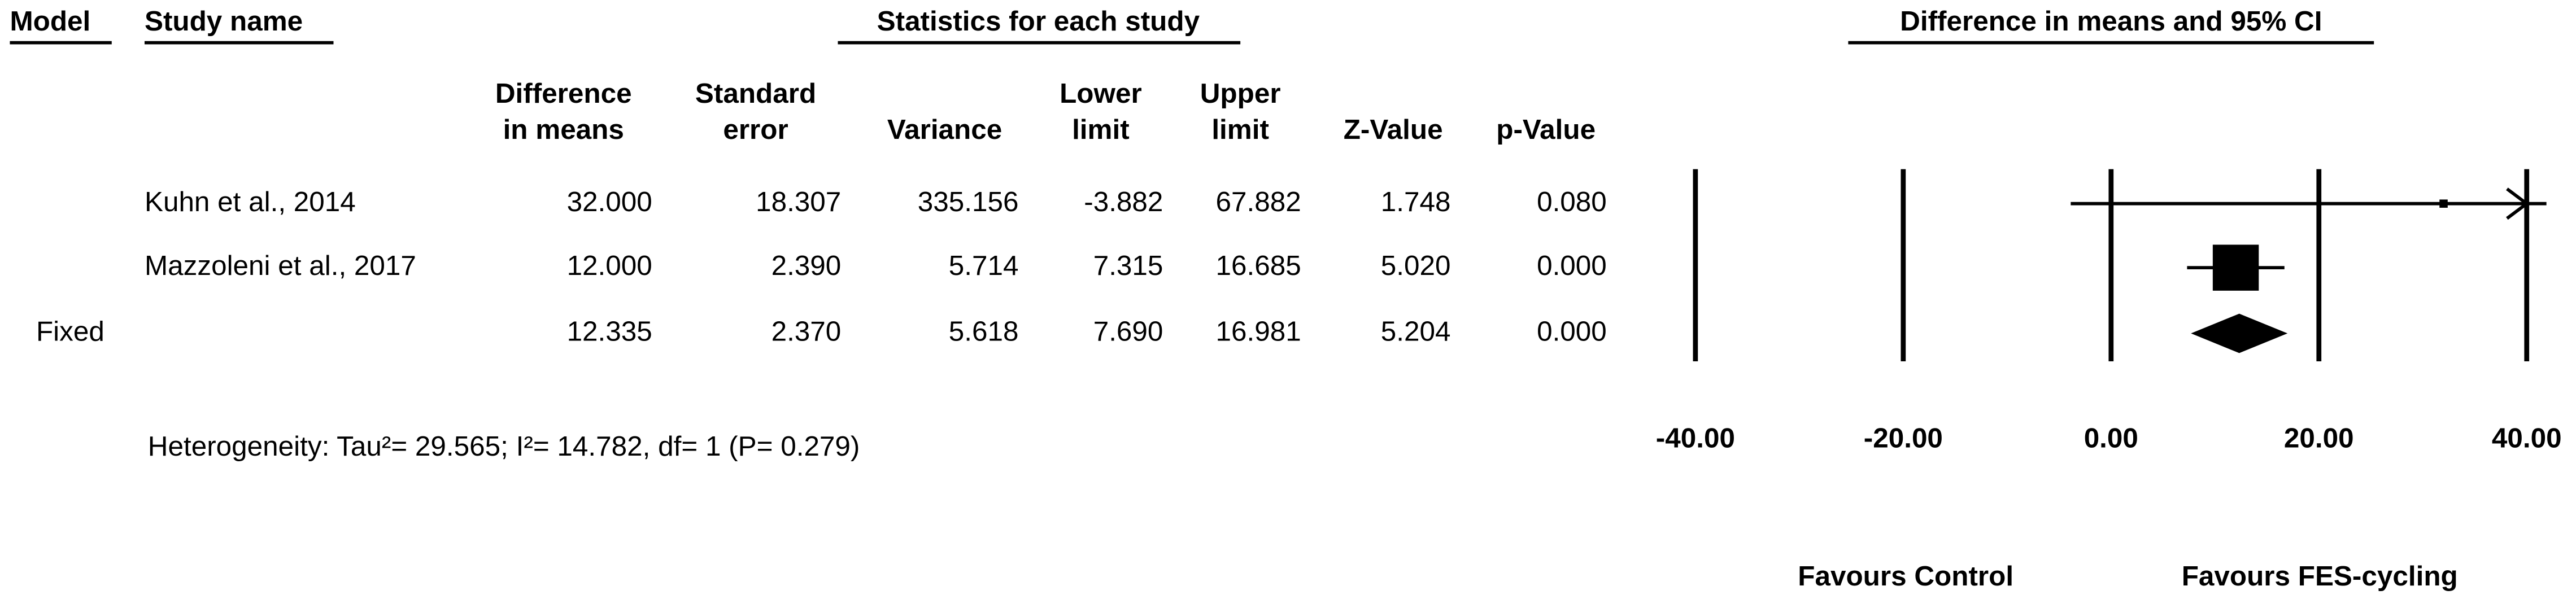 The height and width of the screenshot is (599, 2576). Describe the element at coordinates (2319, 438) in the screenshot. I see `x-tick-label: 20.00` at that location.